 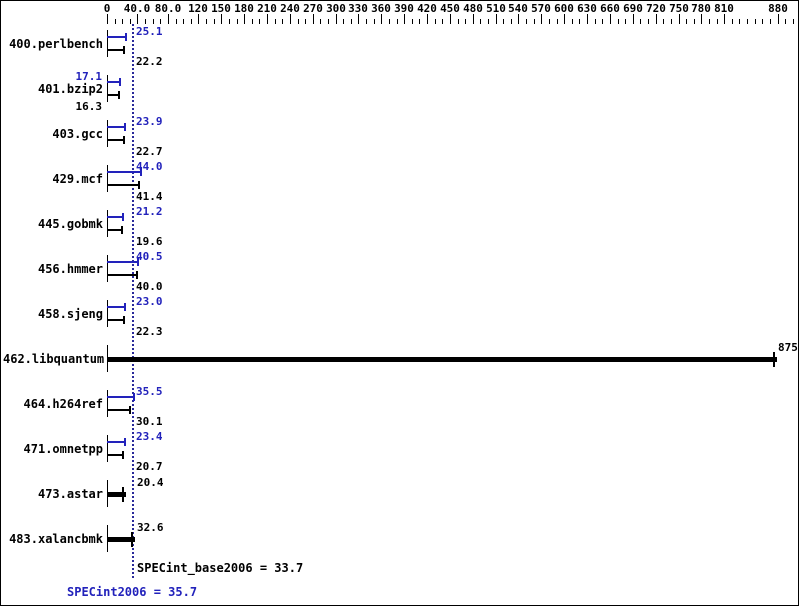 What do you see at coordinates (149, 256) in the screenshot?
I see `peak-value-label: 40.5` at bounding box center [149, 256].